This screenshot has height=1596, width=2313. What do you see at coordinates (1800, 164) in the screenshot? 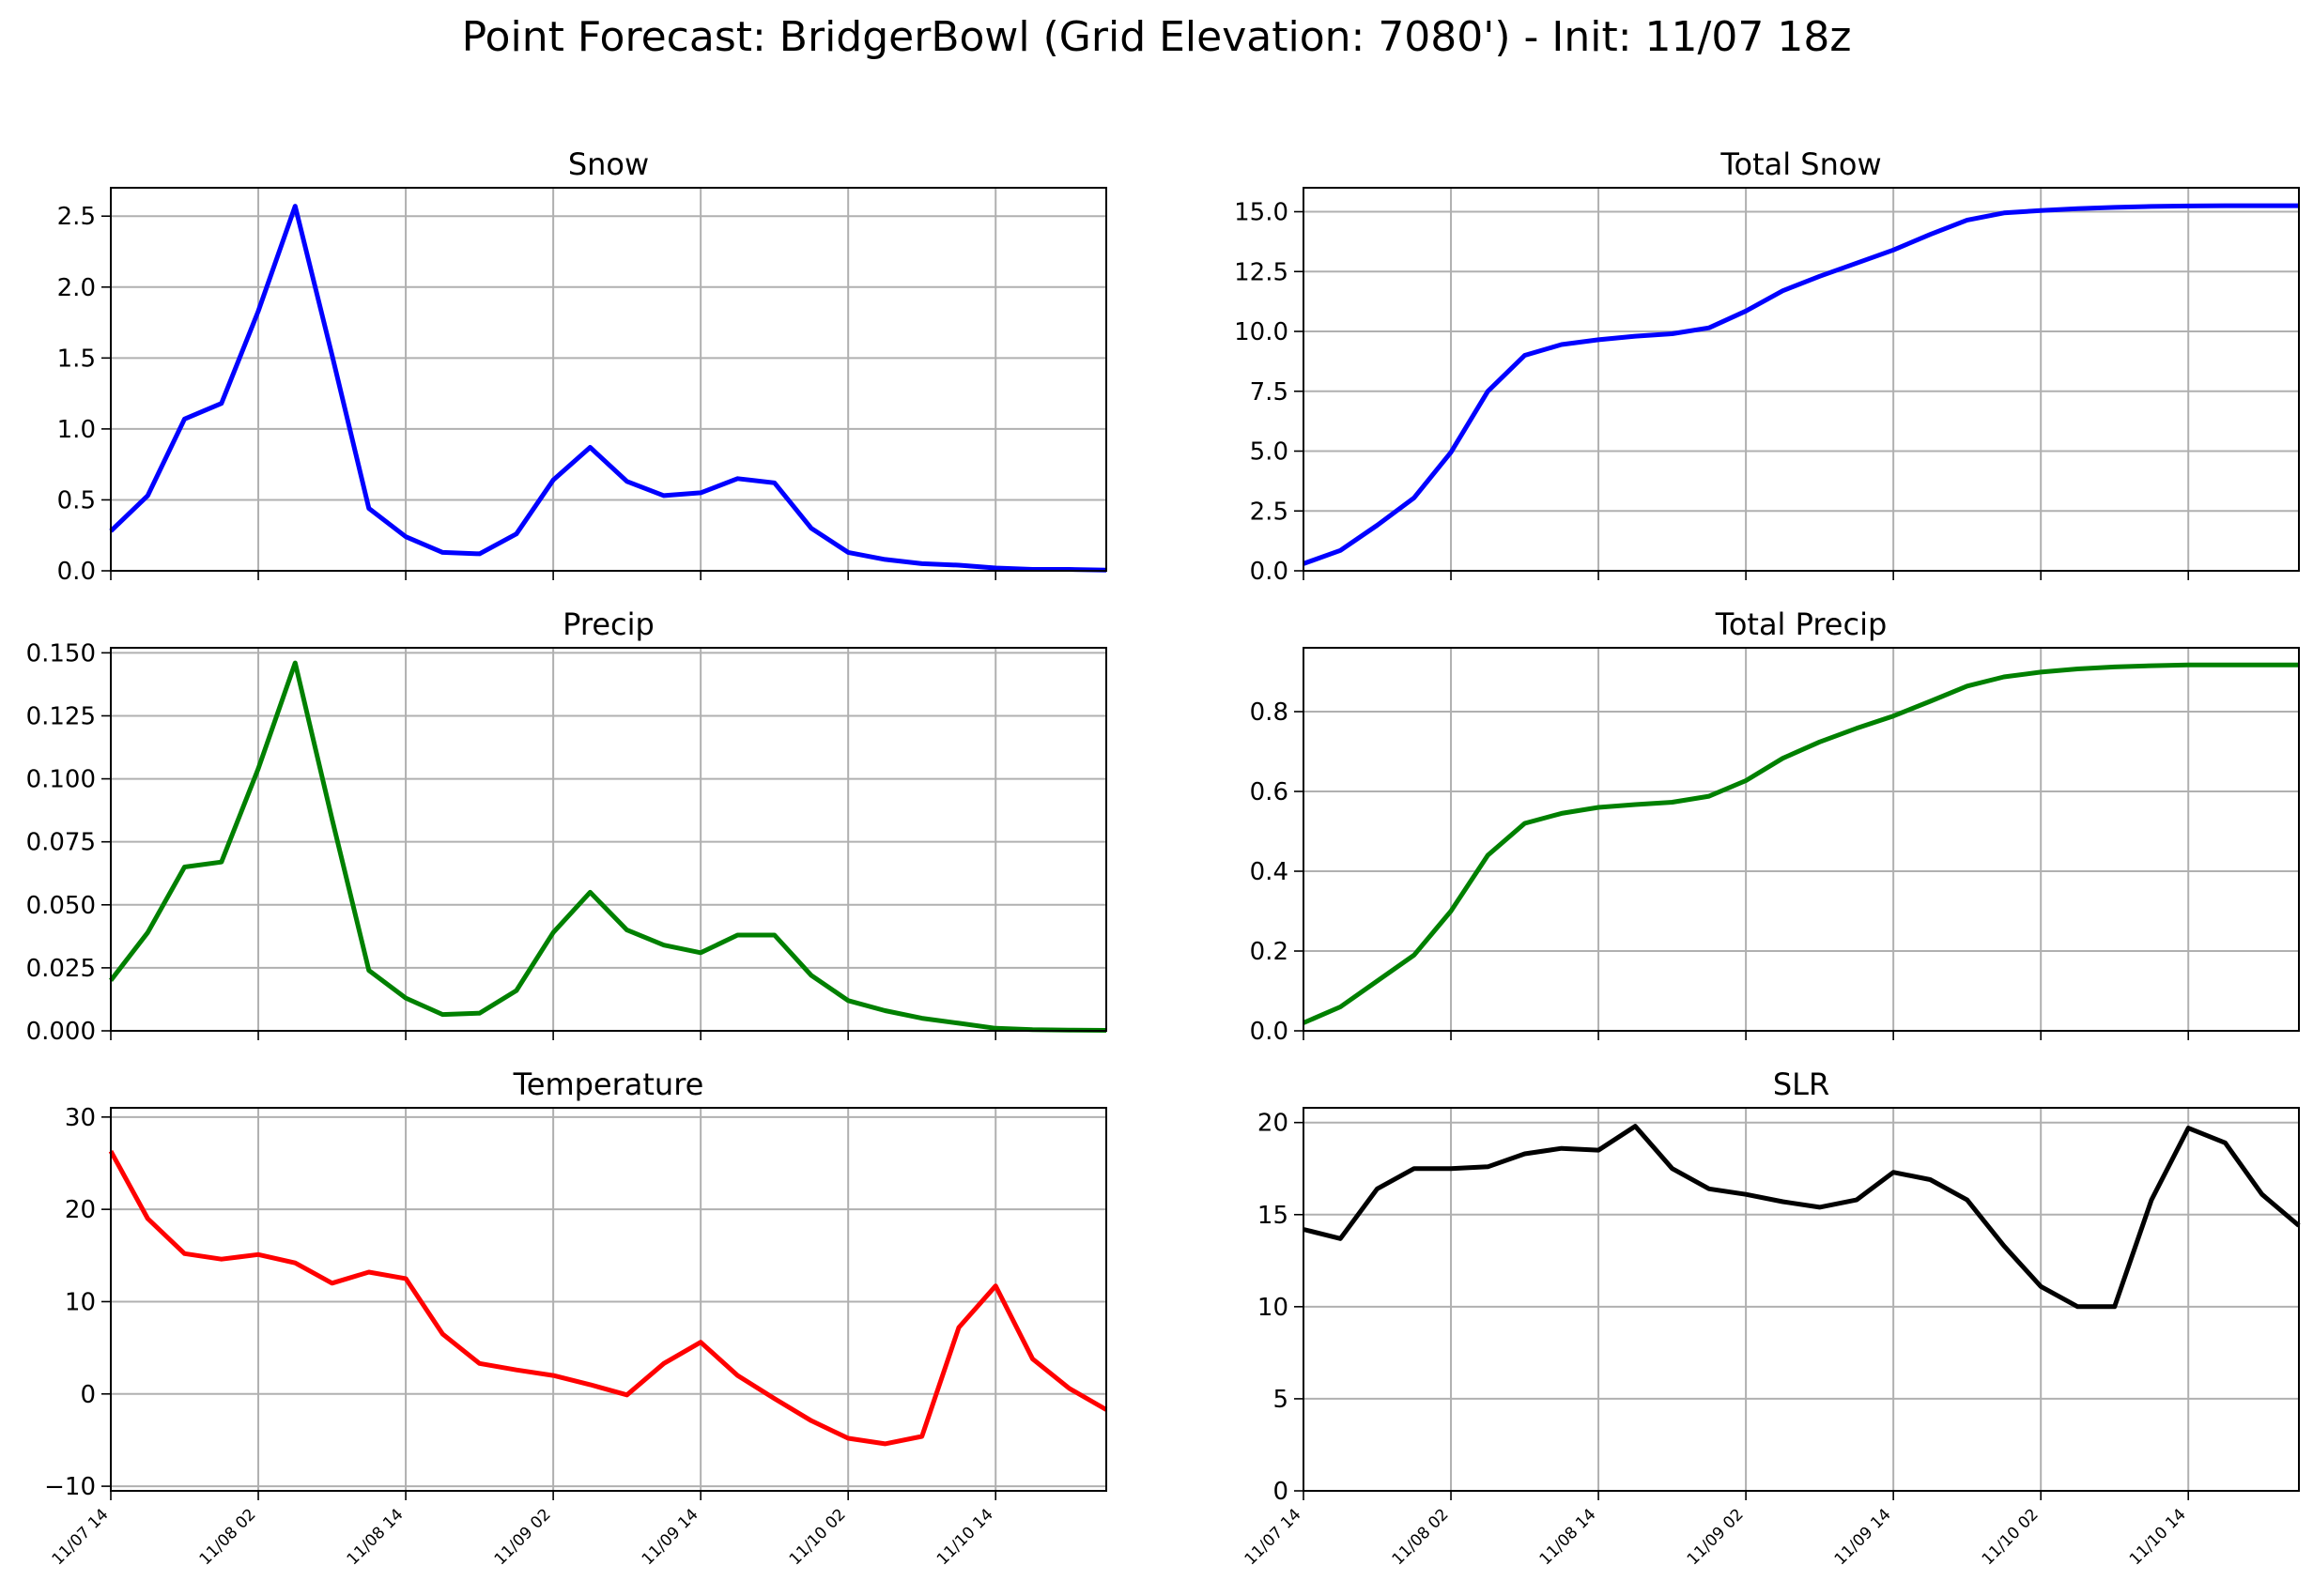
I see `subplot-title: Total Snow` at bounding box center [1800, 164].